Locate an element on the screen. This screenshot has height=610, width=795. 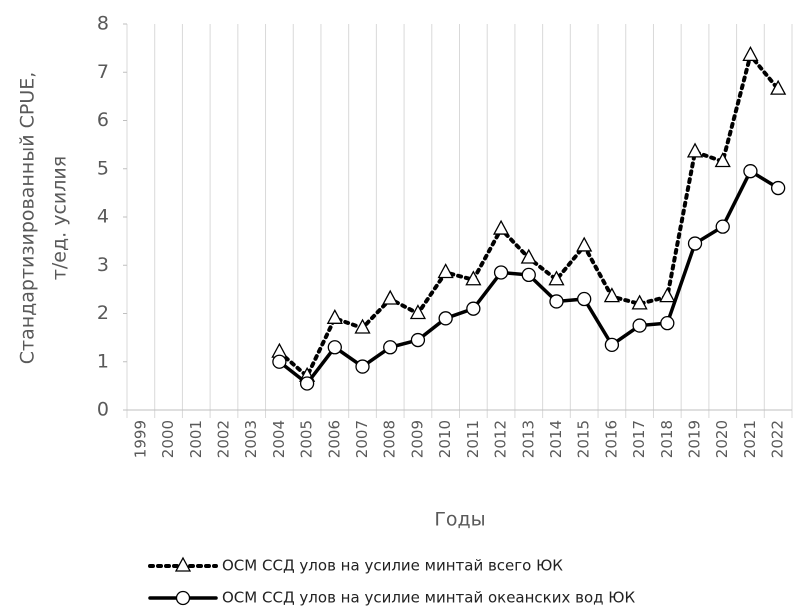
x-tick-label: 2004 is located at coordinates (279, 439).